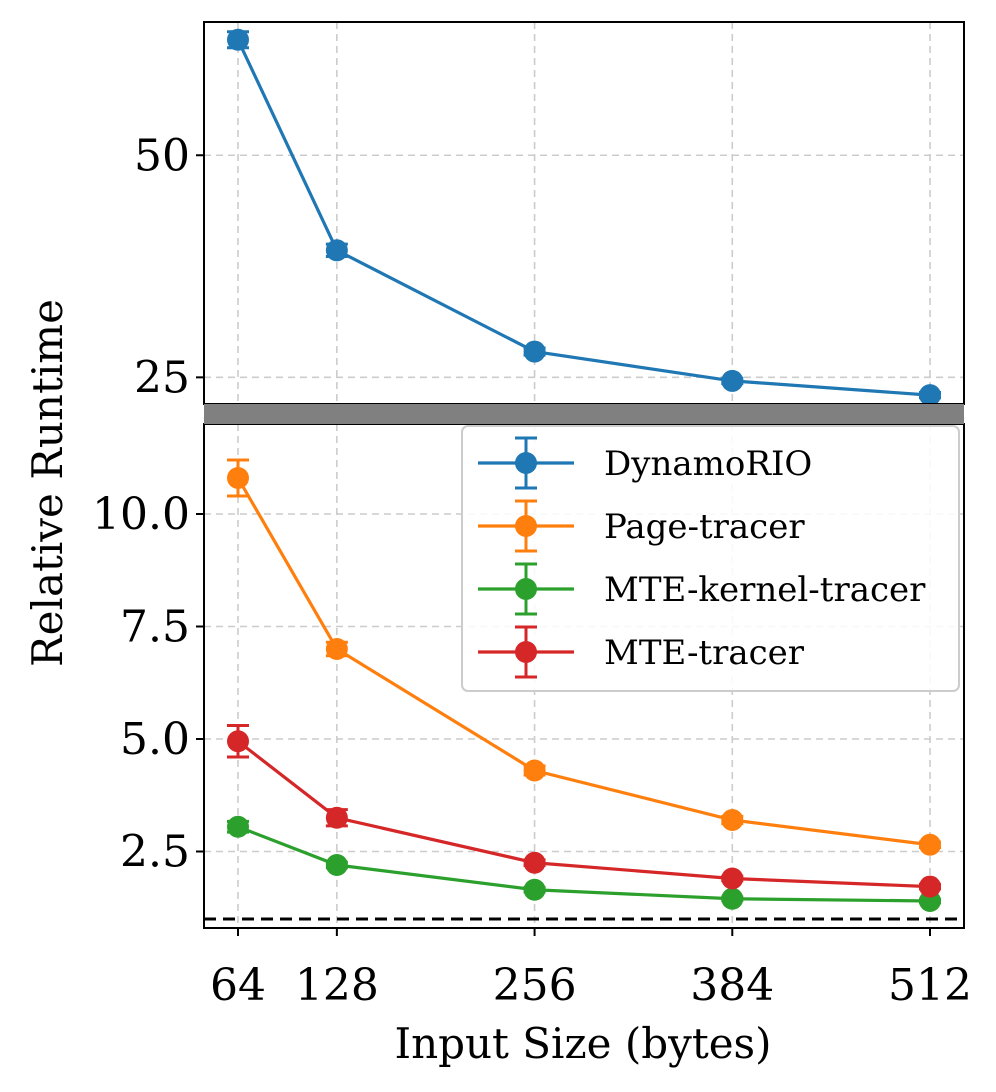 The height and width of the screenshot is (1092, 996). What do you see at coordinates (155, 852) in the screenshot?
I see `bottom-y-tick-label: 2.5` at bounding box center [155, 852].